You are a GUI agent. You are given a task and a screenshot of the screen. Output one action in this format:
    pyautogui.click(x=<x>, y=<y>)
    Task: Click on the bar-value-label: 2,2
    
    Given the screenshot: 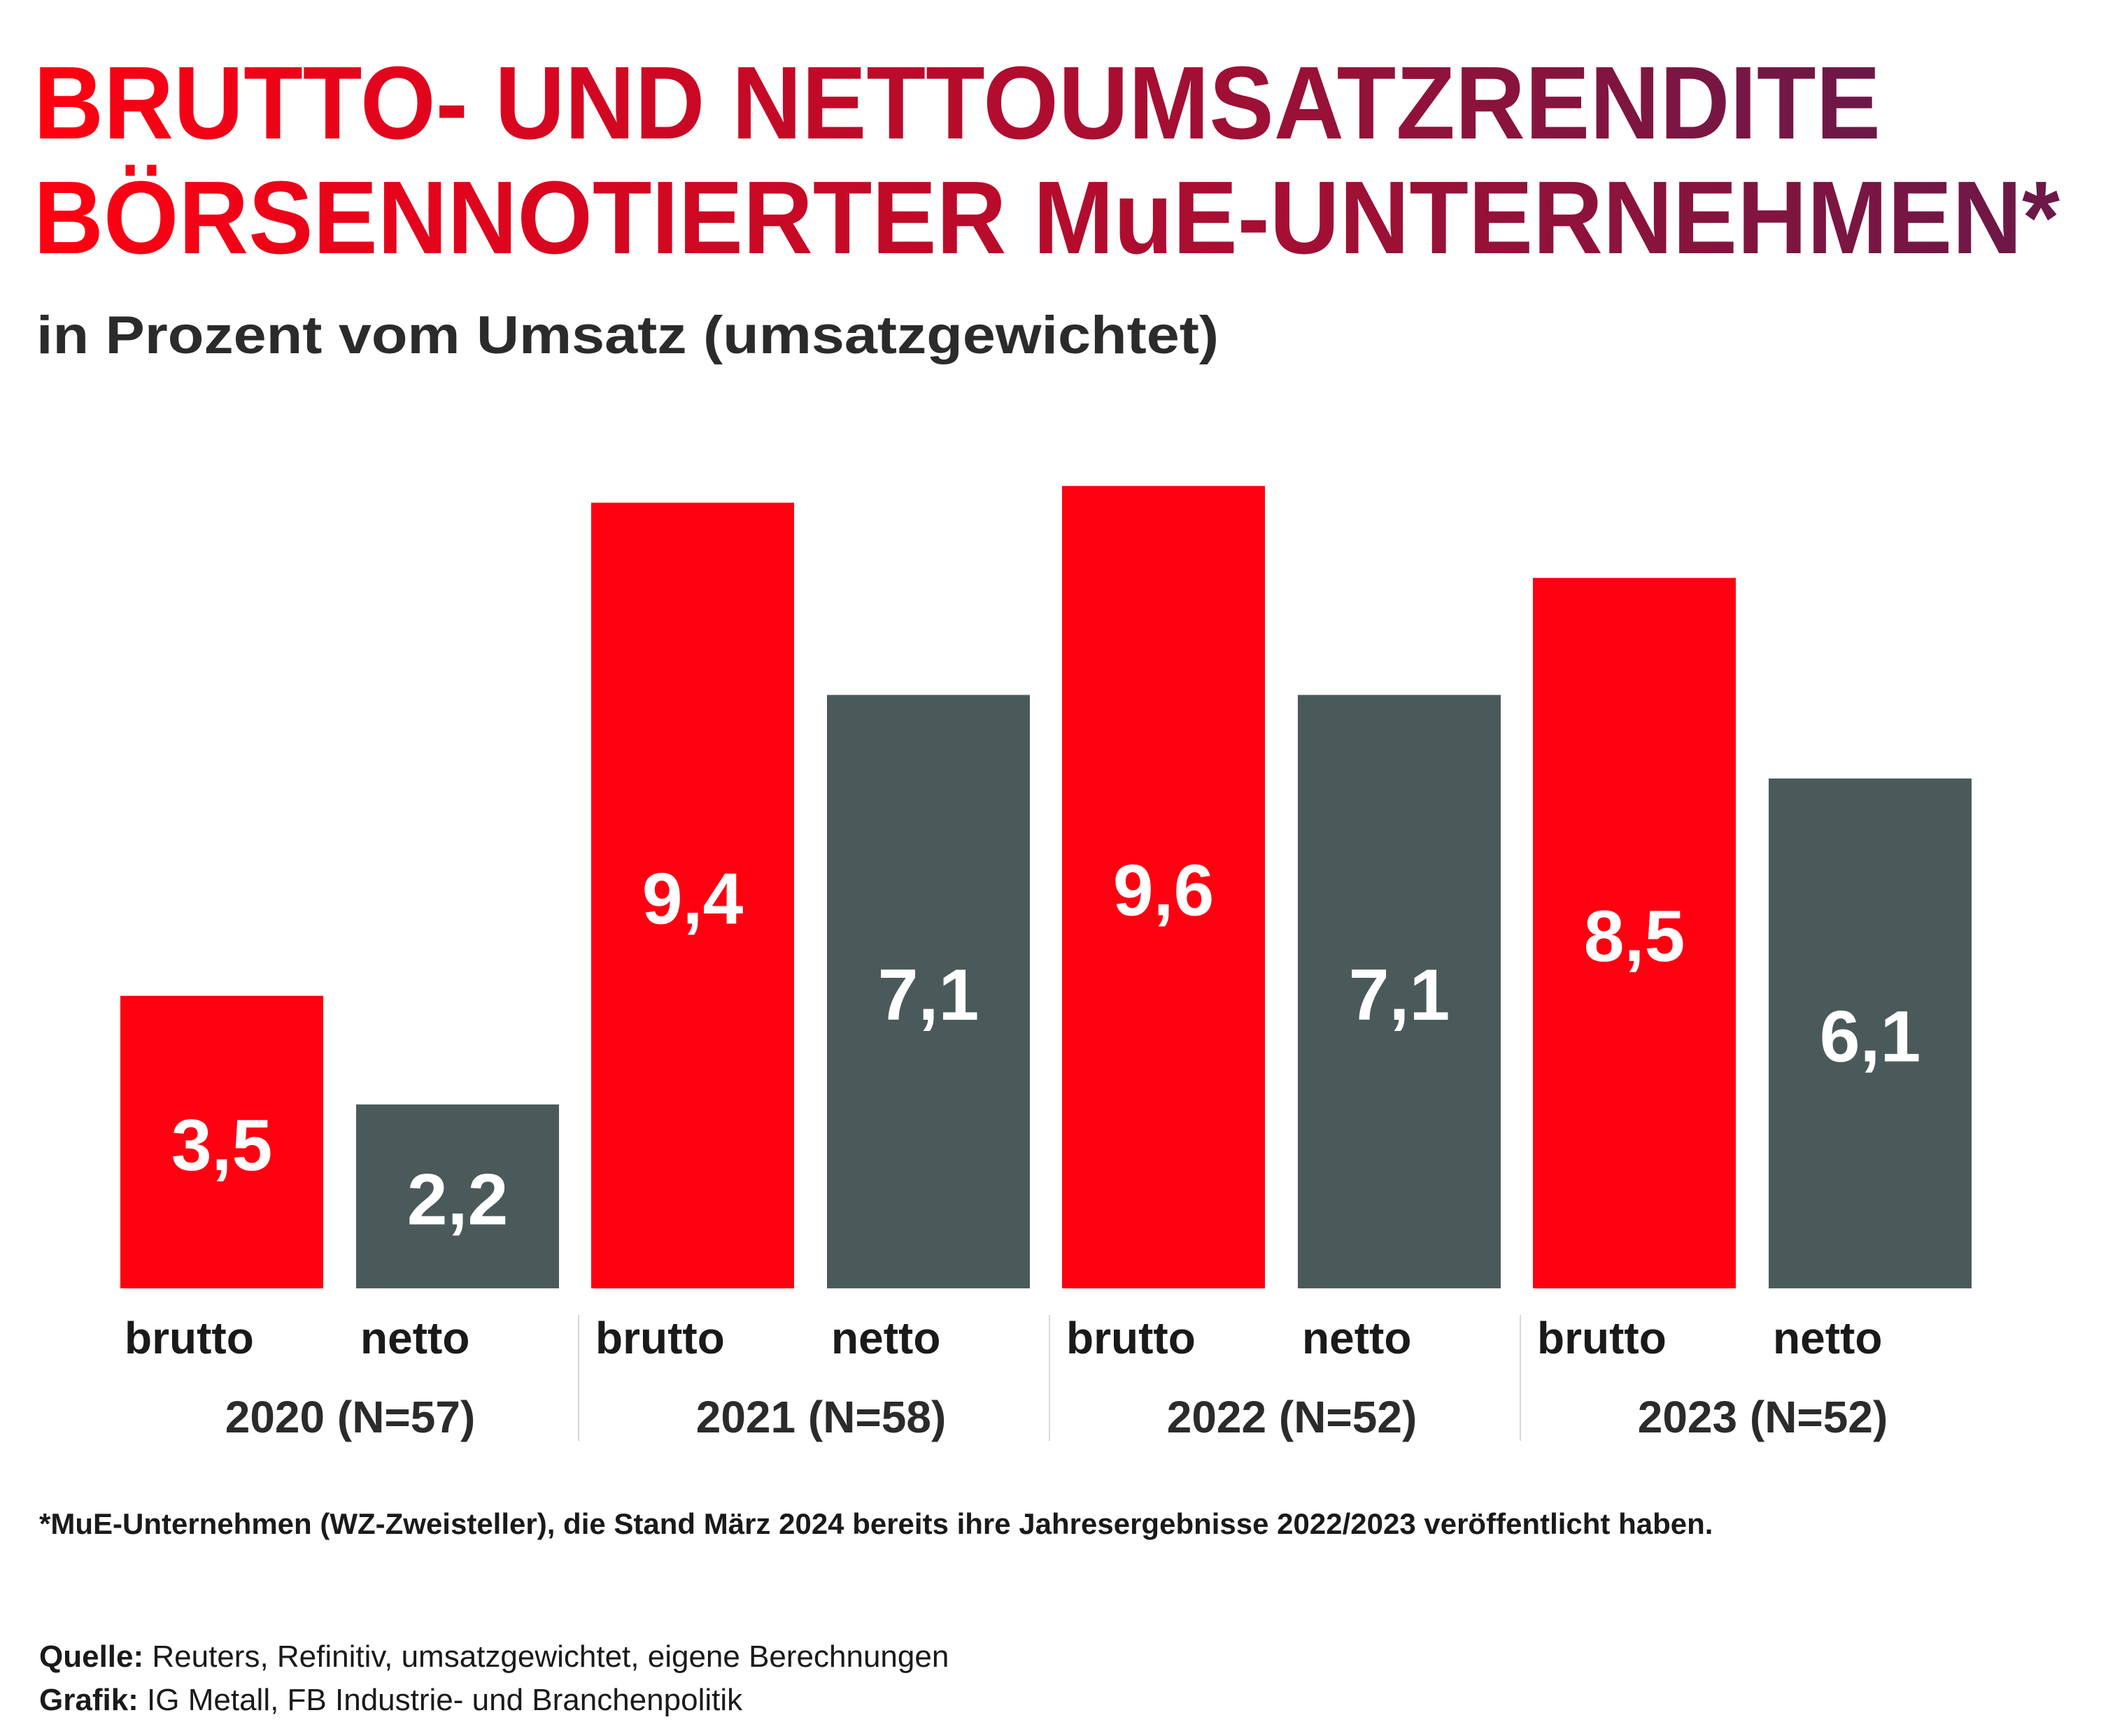 What is the action you would take?
    pyautogui.click(x=458, y=1200)
    